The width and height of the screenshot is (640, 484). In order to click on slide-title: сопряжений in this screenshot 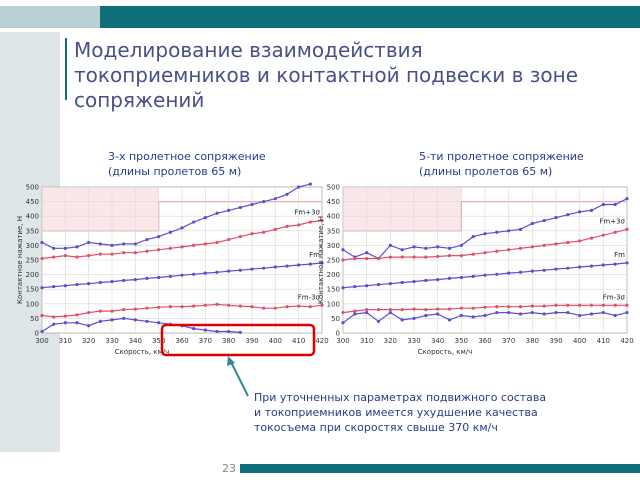, I will do `click(139, 100)`.